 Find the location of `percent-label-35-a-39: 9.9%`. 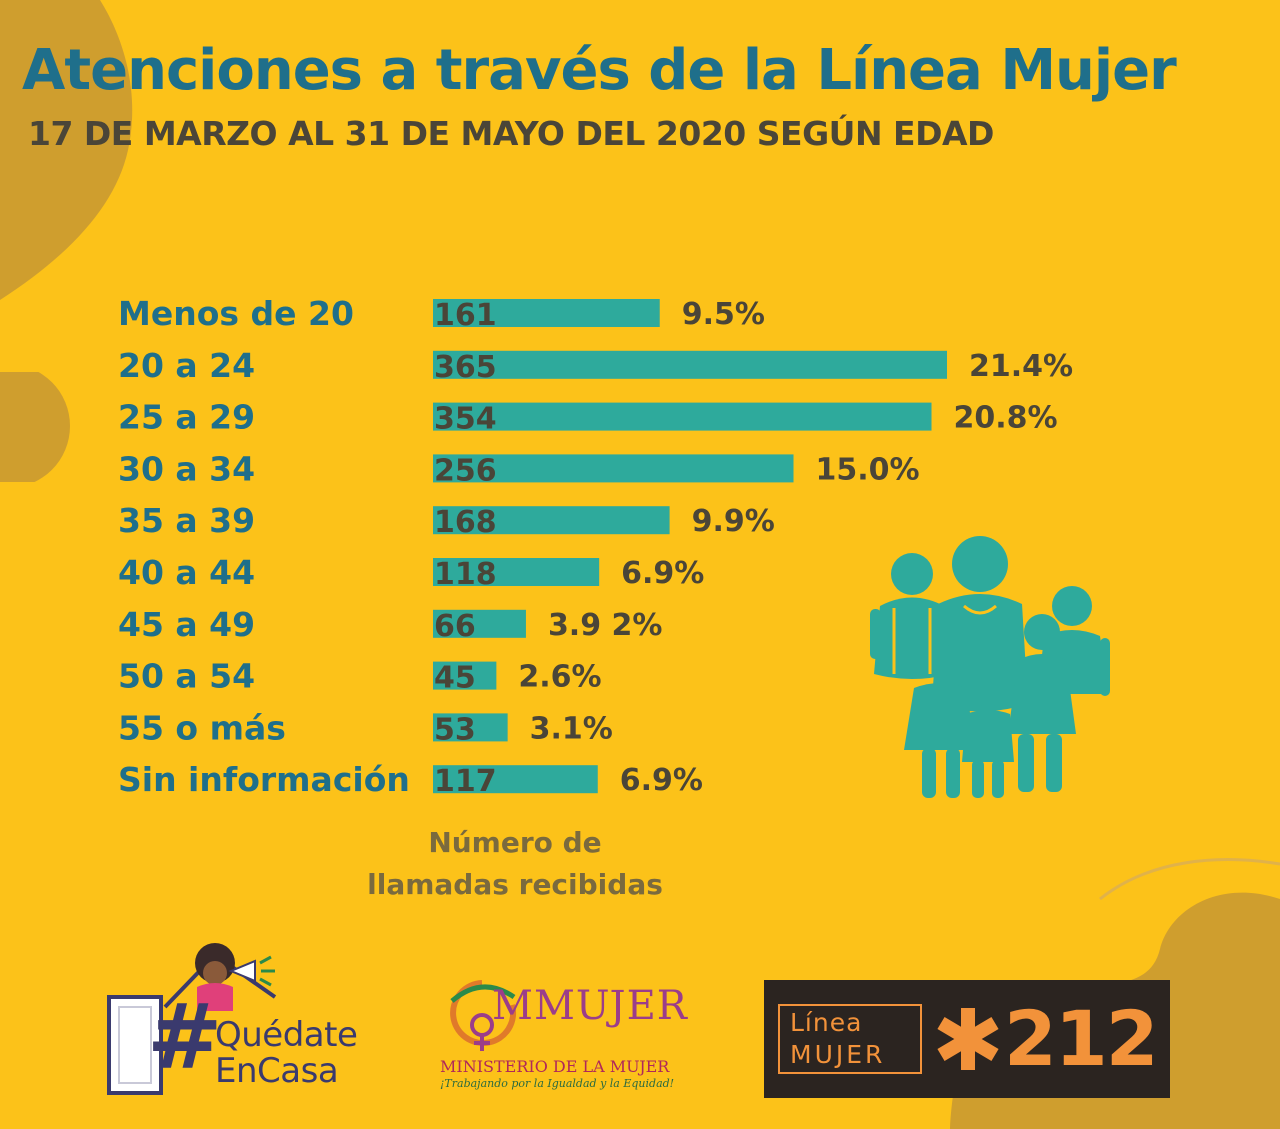

percent-label-35-a-39: 9.9% is located at coordinates (733, 521).